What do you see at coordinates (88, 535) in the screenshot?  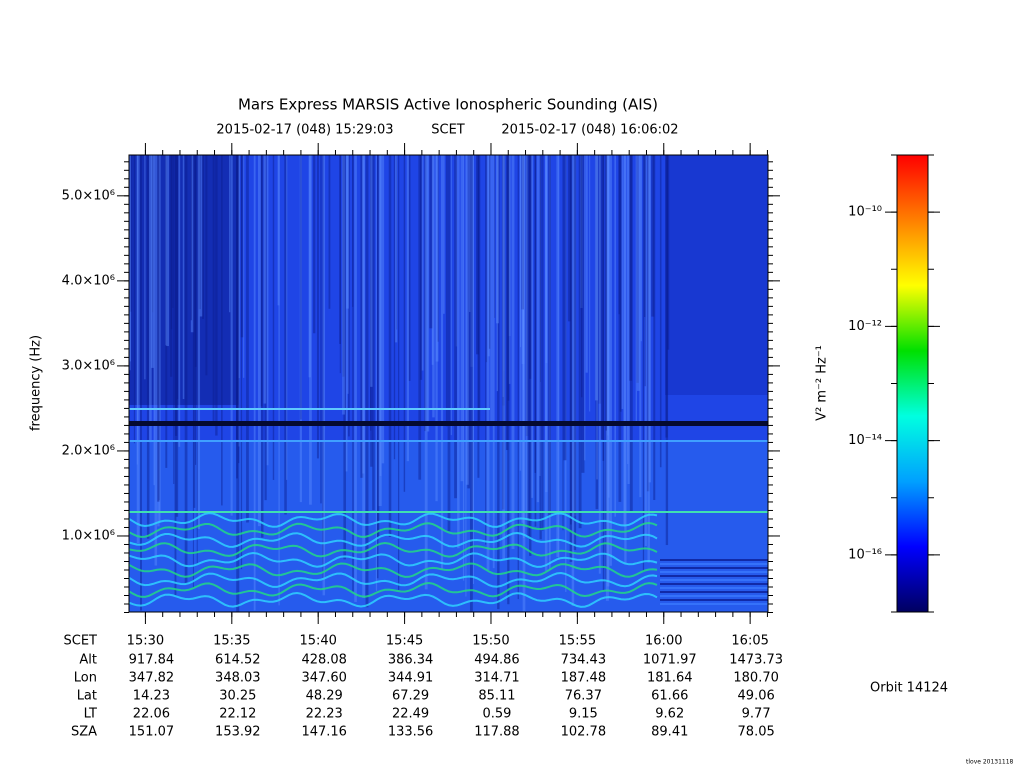 I see `y-tick-label: 1.0×10⁶` at bounding box center [88, 535].